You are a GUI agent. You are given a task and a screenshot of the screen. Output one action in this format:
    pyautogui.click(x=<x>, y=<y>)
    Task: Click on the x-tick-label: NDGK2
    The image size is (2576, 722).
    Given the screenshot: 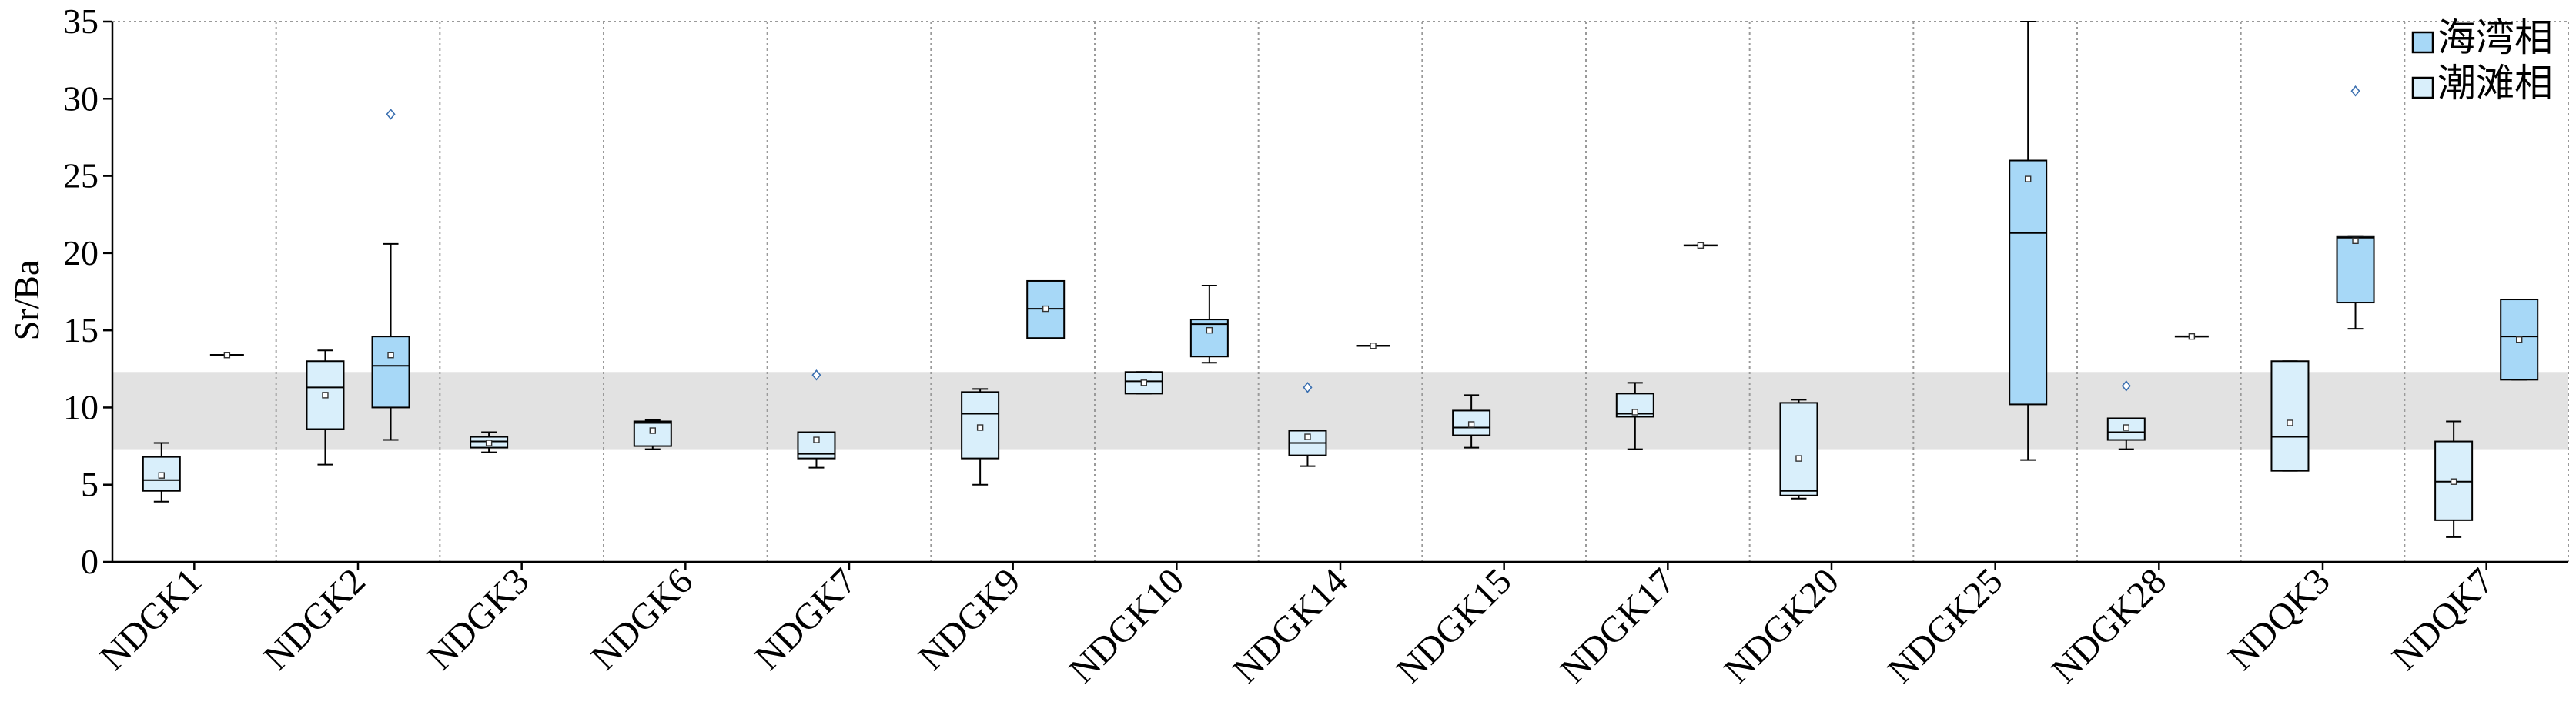 What is the action you would take?
    pyautogui.click(x=314, y=618)
    